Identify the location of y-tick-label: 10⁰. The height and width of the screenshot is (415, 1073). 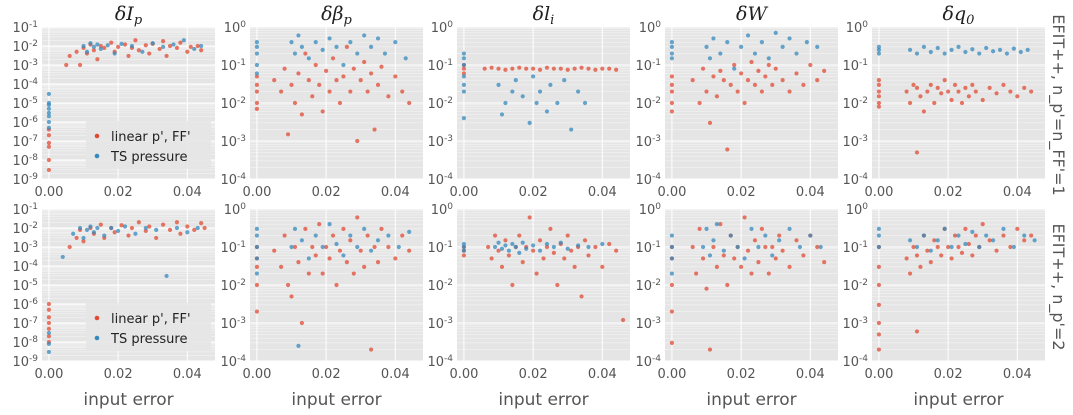
(857, 210).